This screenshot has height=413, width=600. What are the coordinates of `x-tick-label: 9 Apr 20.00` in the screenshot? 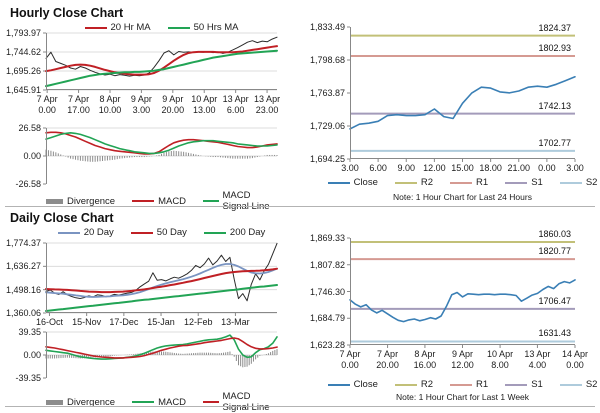 It's located at (173, 104).